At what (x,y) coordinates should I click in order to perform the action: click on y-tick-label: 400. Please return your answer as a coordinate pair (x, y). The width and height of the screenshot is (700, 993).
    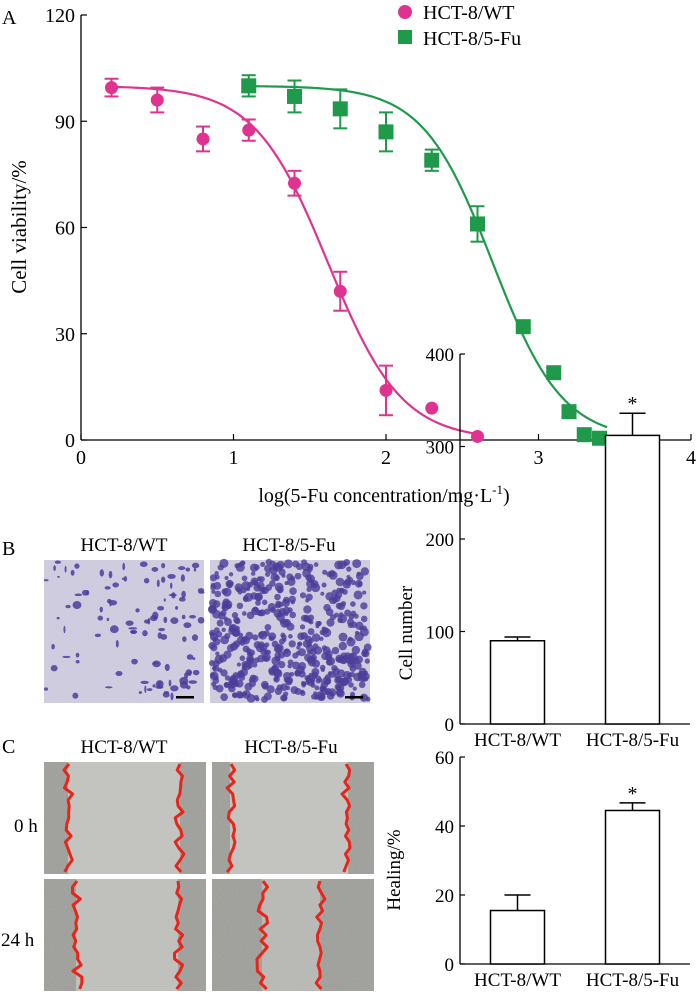
    Looking at the image, I should click on (440, 355).